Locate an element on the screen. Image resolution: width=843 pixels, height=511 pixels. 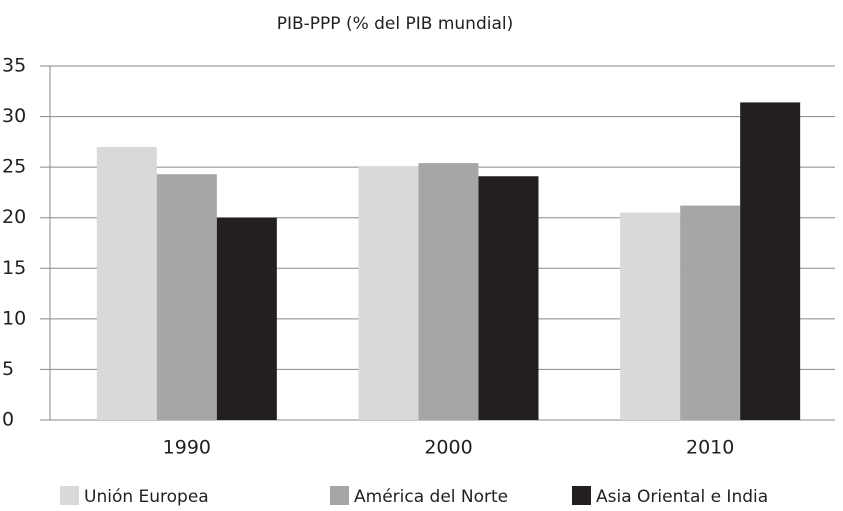
y-tick-label: 20 is located at coordinates (14, 217).